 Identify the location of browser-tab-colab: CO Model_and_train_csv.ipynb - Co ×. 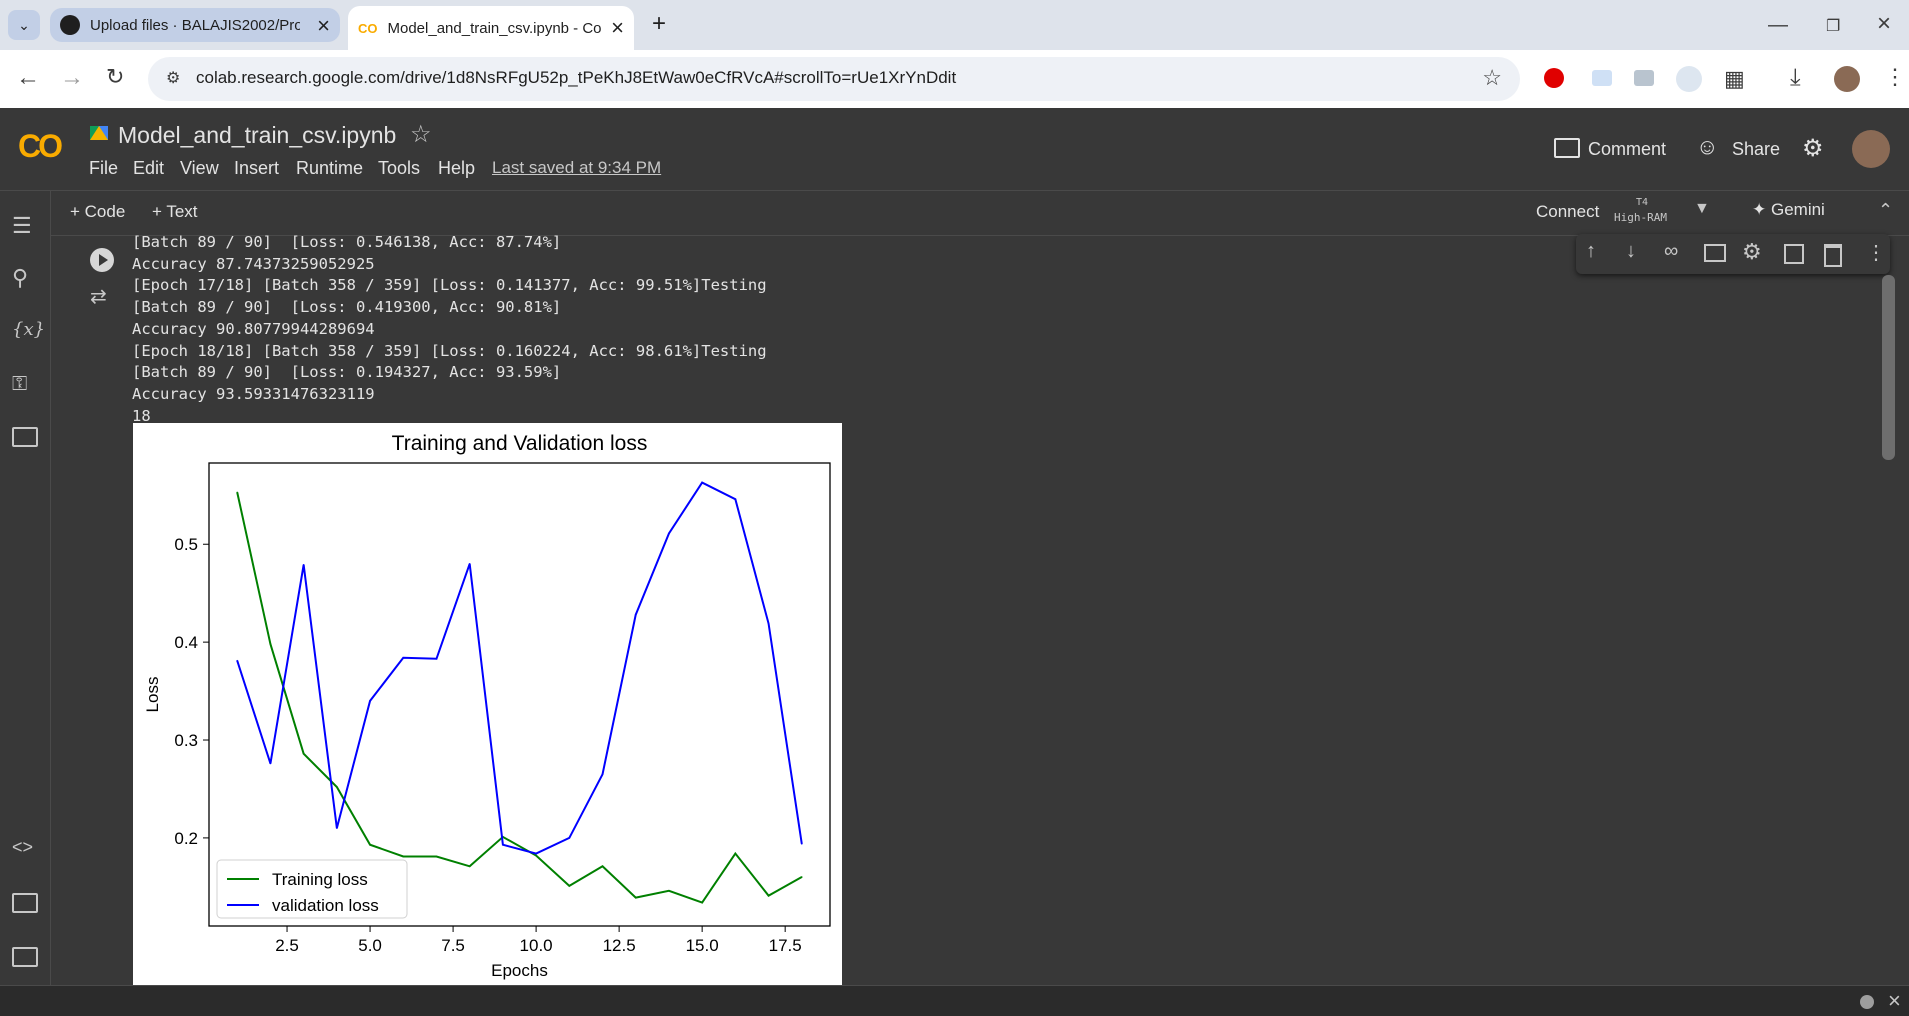
(491, 28).